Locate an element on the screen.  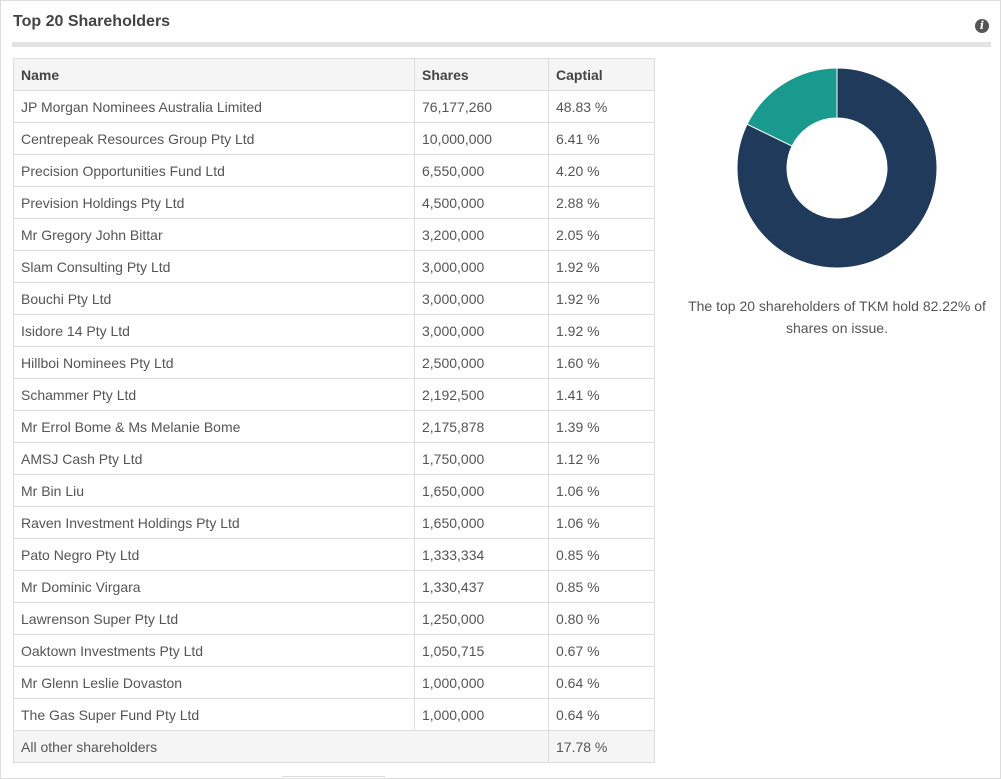
column-header-shares: Shares is located at coordinates (481, 74).